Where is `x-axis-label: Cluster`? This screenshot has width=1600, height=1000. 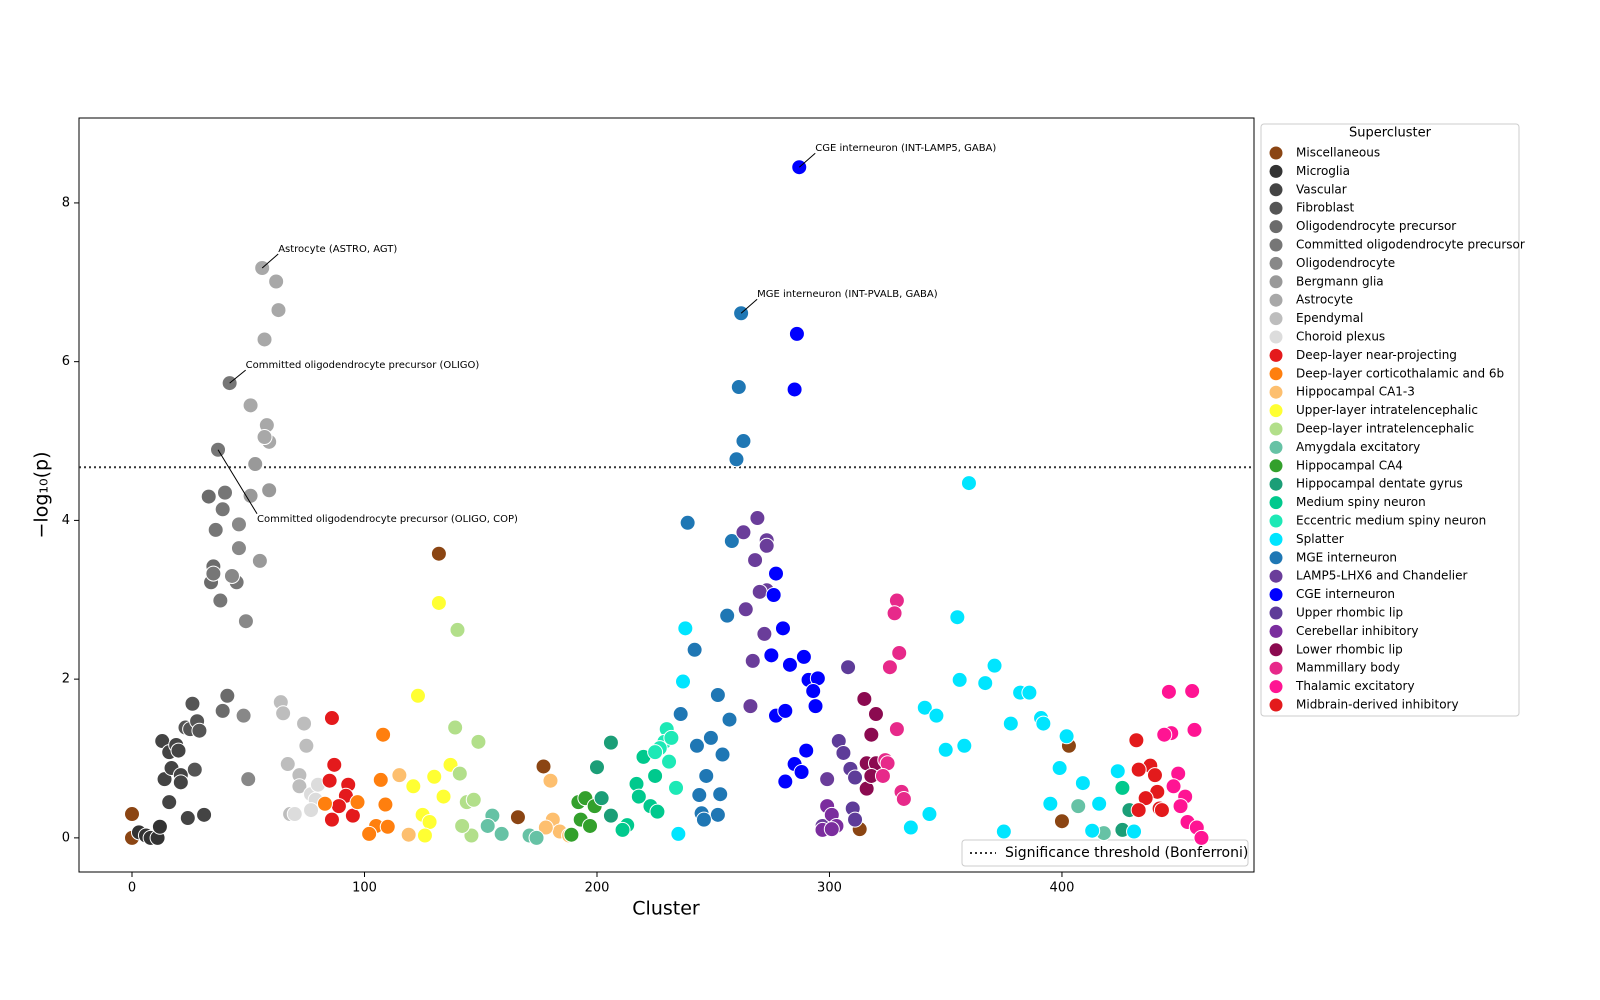 x-axis-label: Cluster is located at coordinates (666, 909).